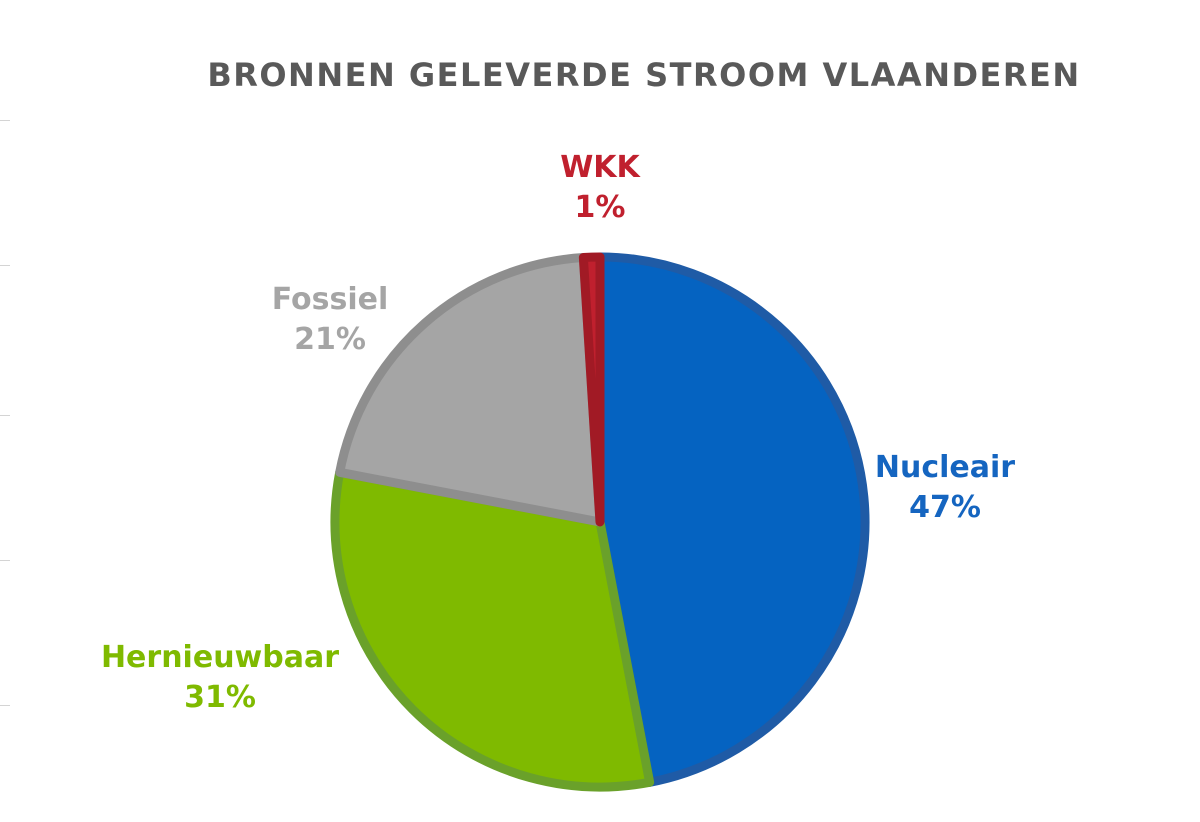 This screenshot has height=822, width=1200. Describe the element at coordinates (644, 75) in the screenshot. I see `chart-title: BRONNEN GELEVERDE STROOM VLAANDEREN` at that location.